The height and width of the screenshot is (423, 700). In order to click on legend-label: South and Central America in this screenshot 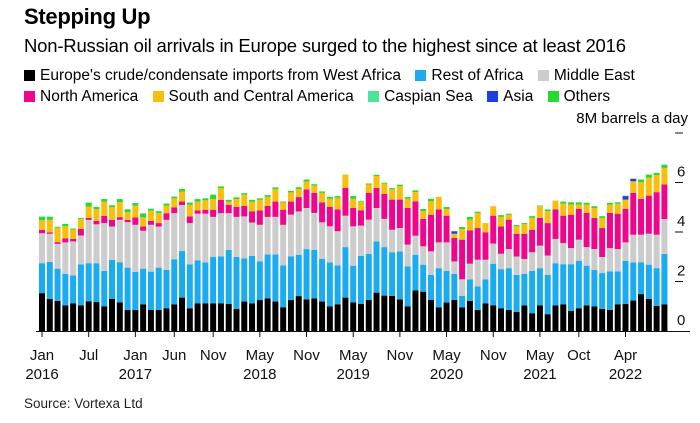, I will do `click(261, 96)`.